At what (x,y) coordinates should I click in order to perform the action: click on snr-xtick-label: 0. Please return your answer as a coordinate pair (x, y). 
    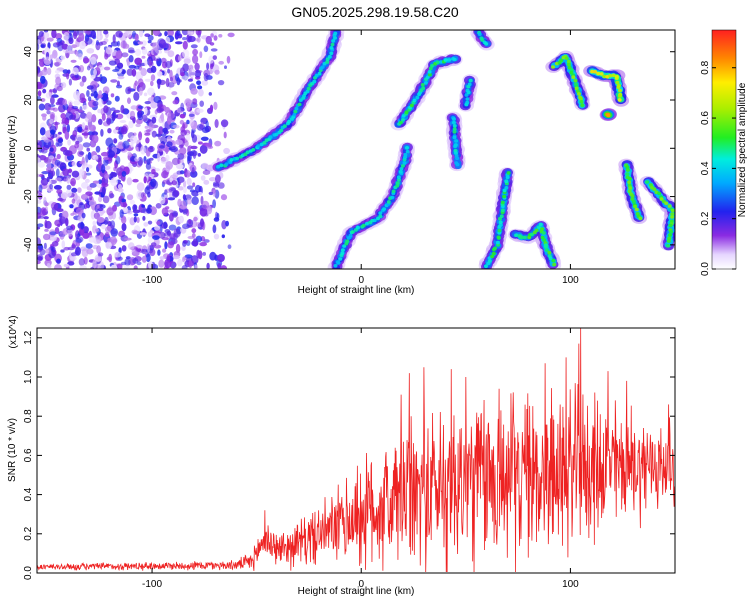
    Looking at the image, I should click on (361, 584).